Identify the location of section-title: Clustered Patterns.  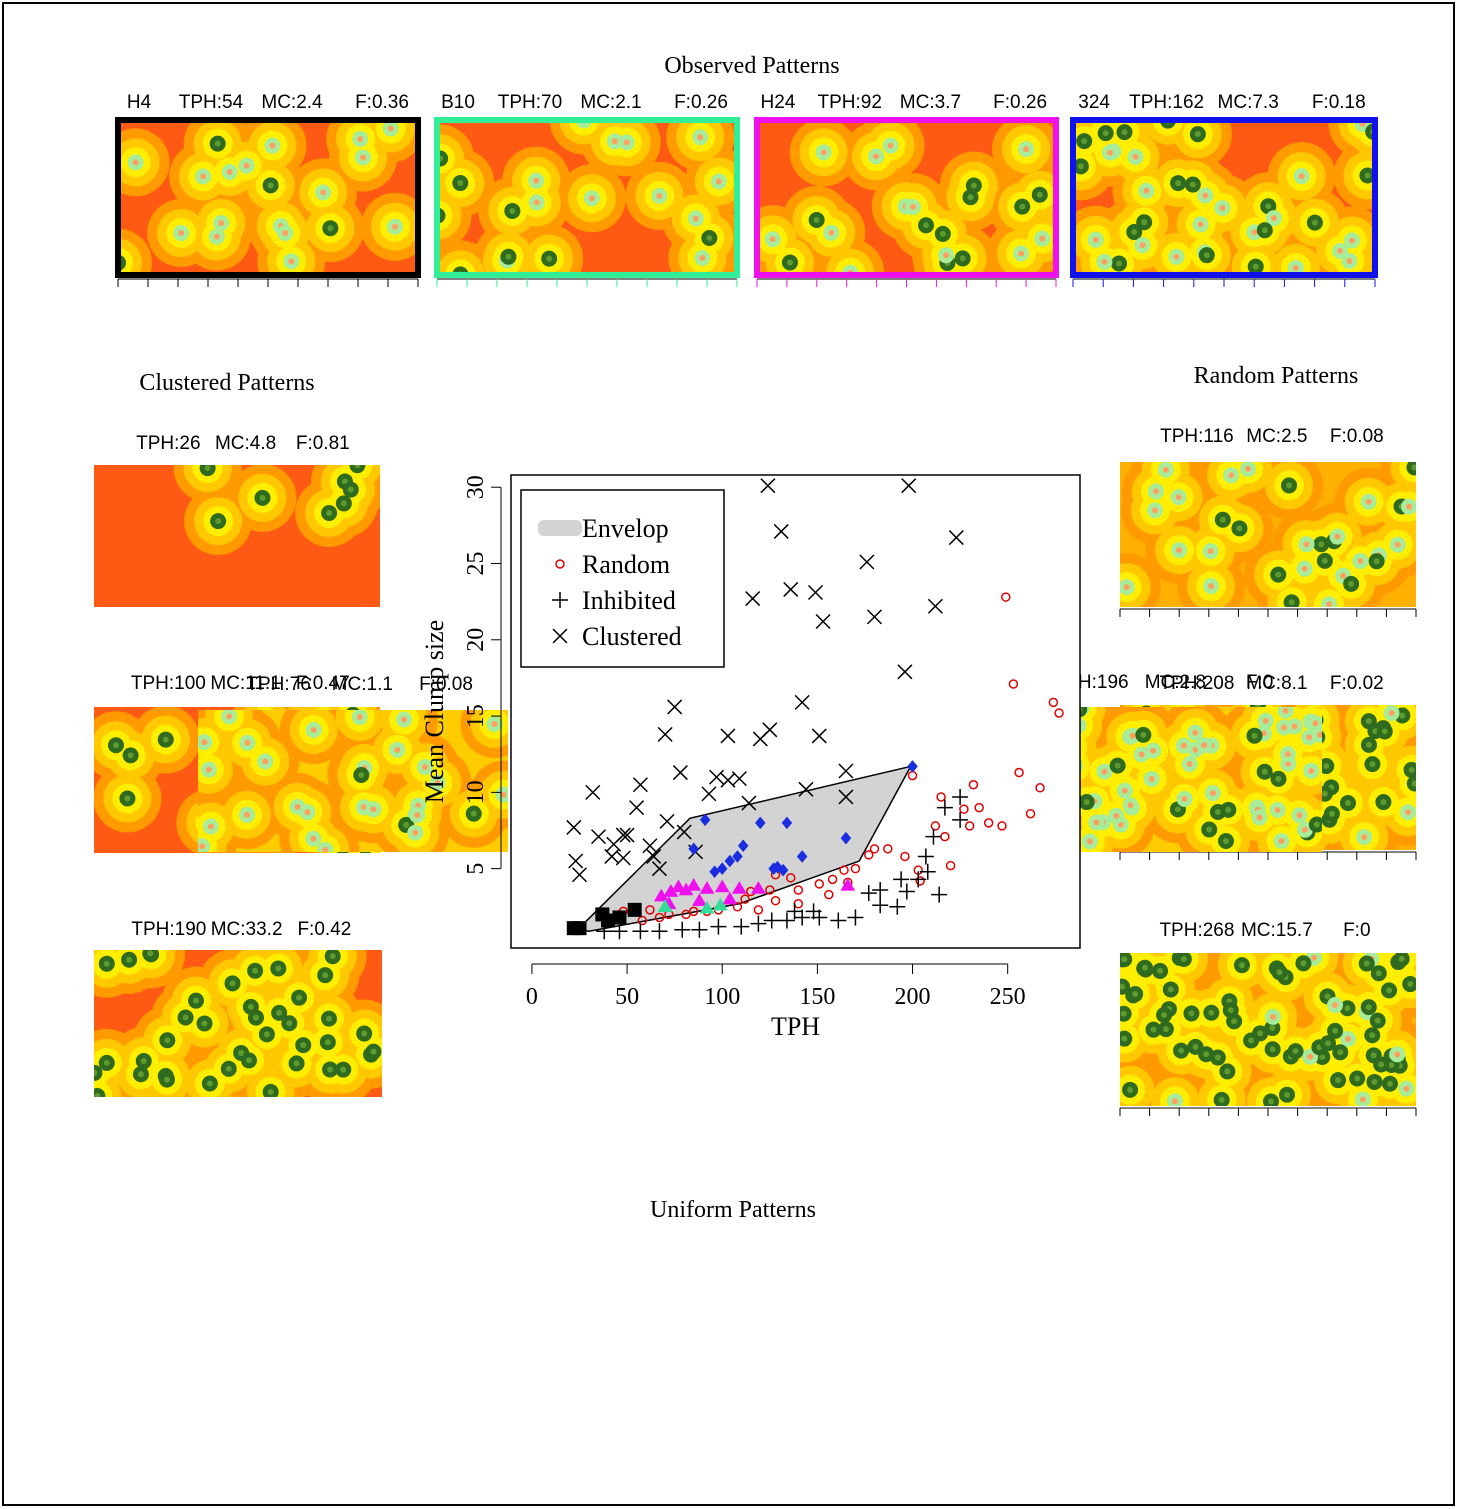
(226, 383).